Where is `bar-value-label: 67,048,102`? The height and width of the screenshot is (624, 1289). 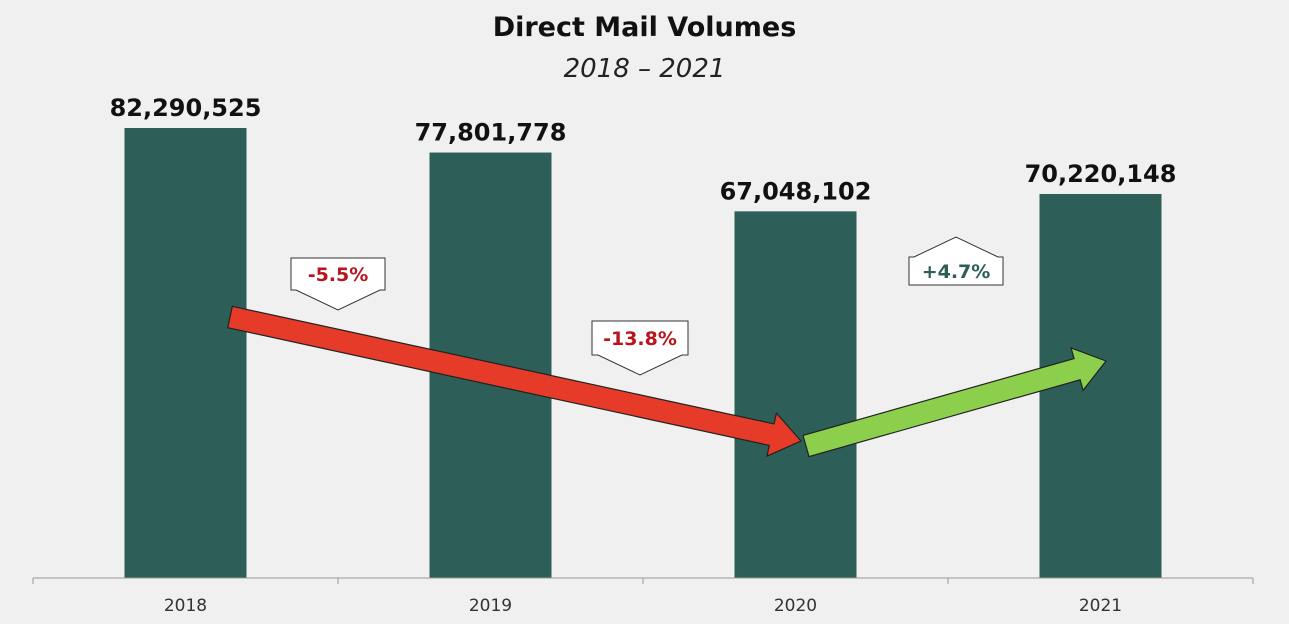 bar-value-label: 67,048,102 is located at coordinates (796, 191).